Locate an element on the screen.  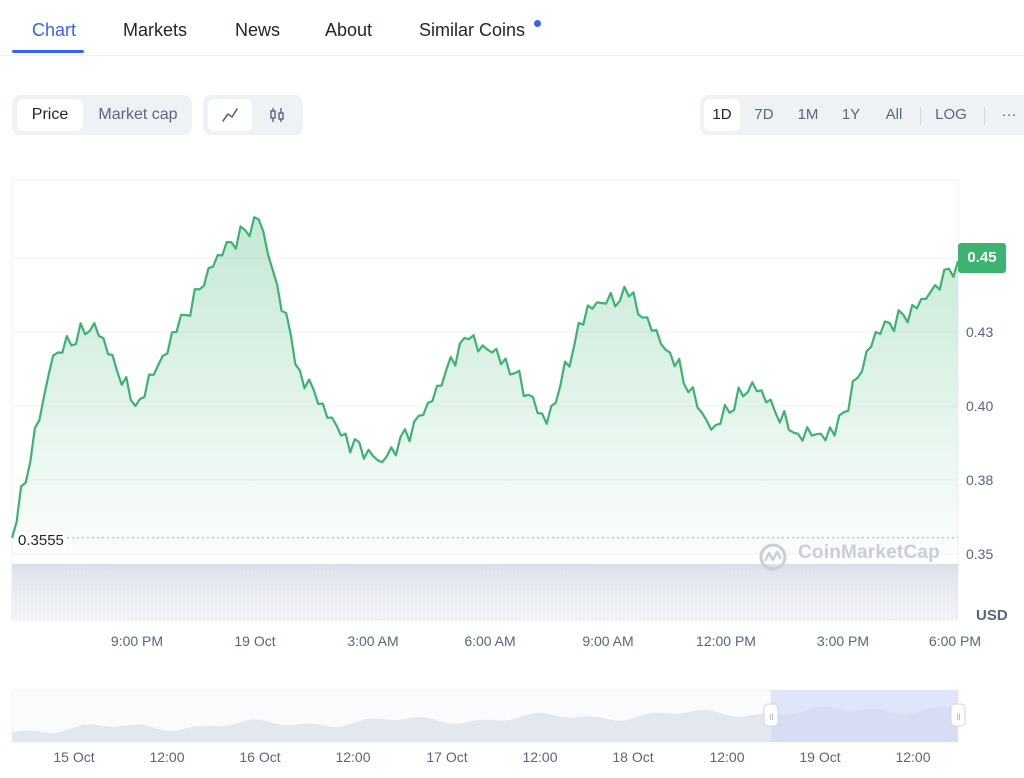
market-cap-button: Market cap is located at coordinates (138, 114).